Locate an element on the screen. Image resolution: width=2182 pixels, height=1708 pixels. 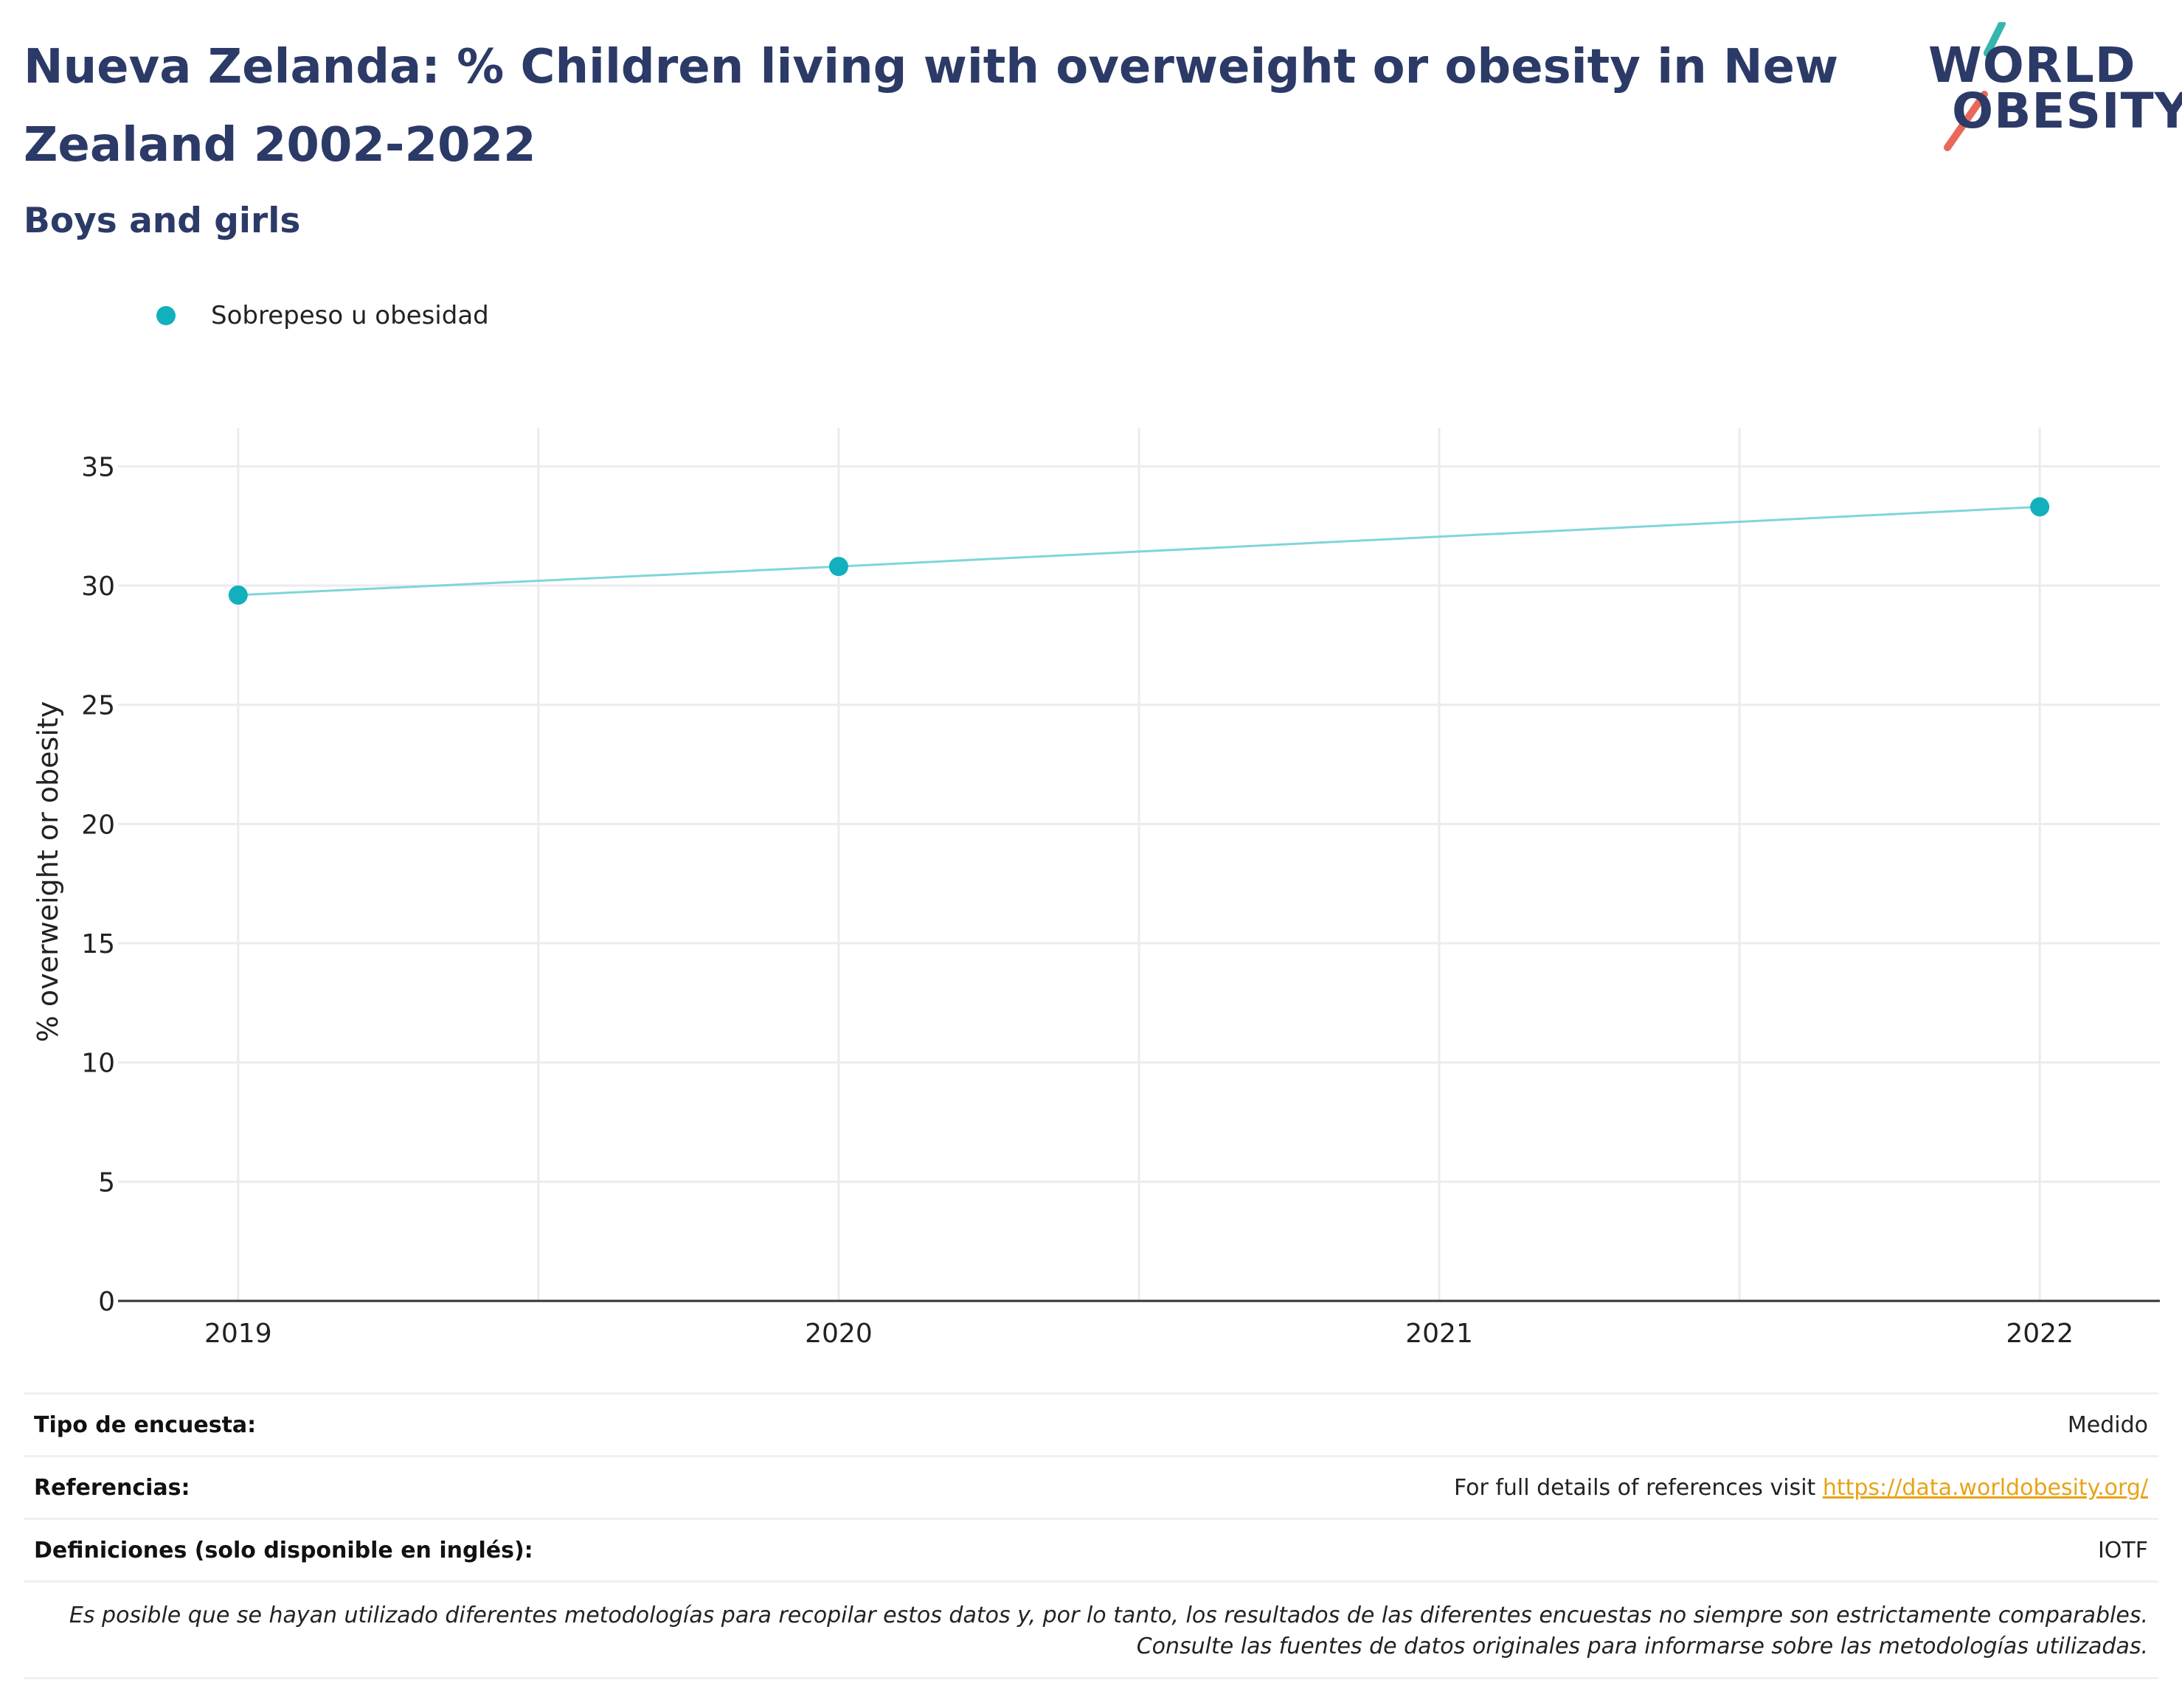
y-tick-label: 15 is located at coordinates (98, 944).